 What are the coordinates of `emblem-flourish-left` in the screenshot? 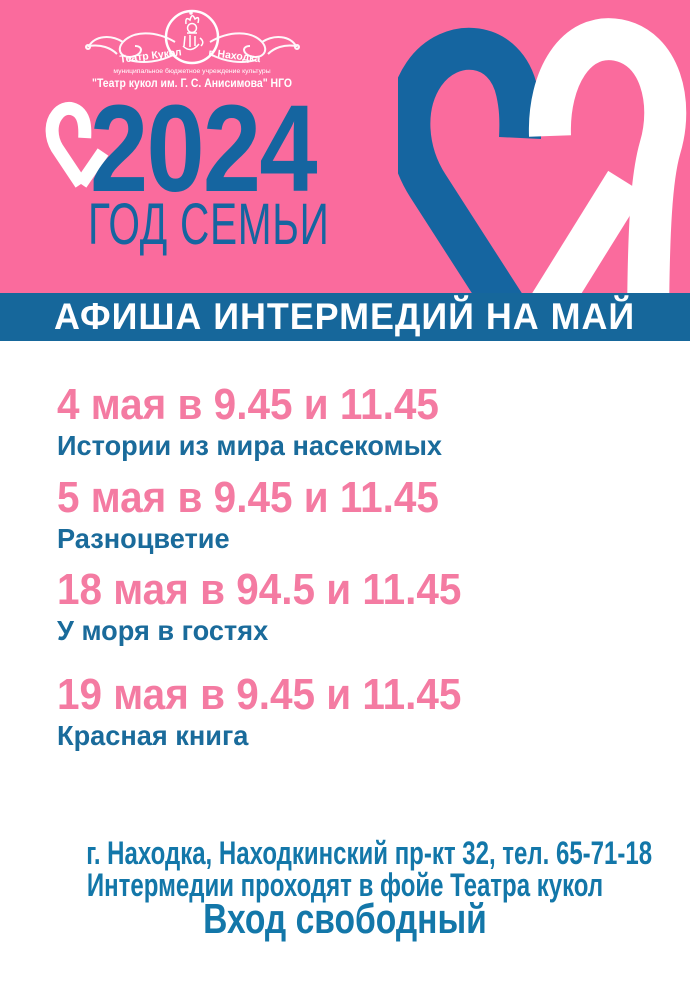 It's located at (130, 47).